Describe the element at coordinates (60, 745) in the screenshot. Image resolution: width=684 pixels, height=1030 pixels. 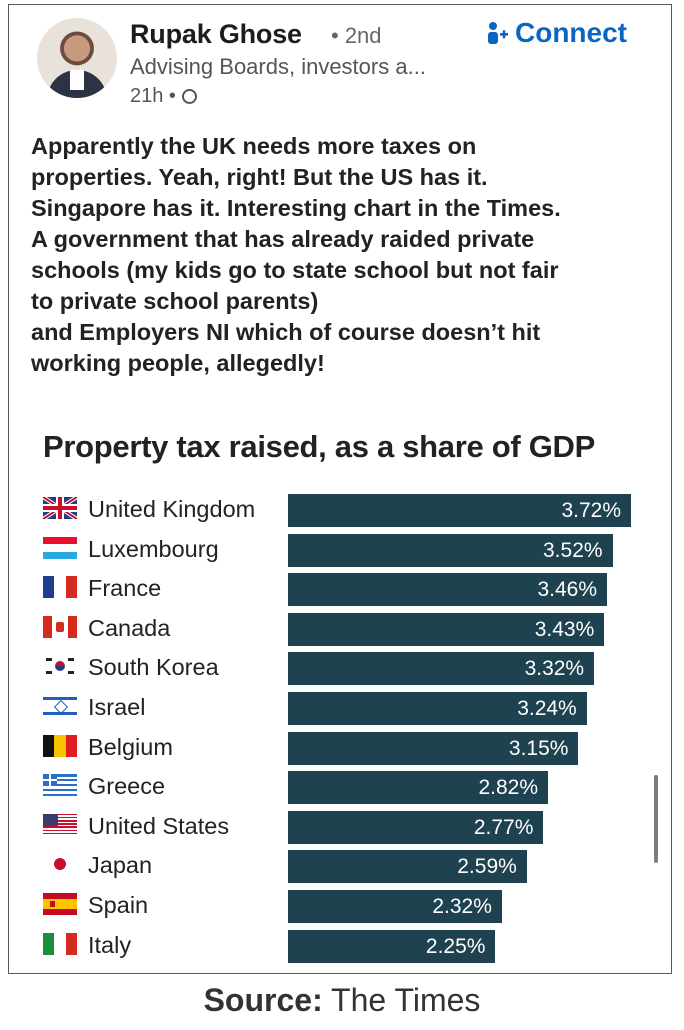
I see `be-flag-icon` at that location.